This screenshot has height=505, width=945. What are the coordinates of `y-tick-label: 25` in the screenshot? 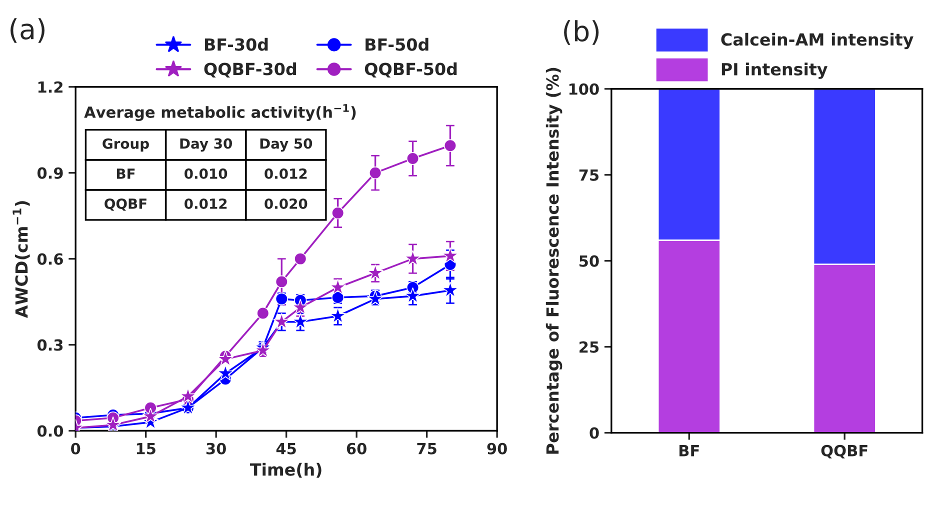 It's located at (589, 347).